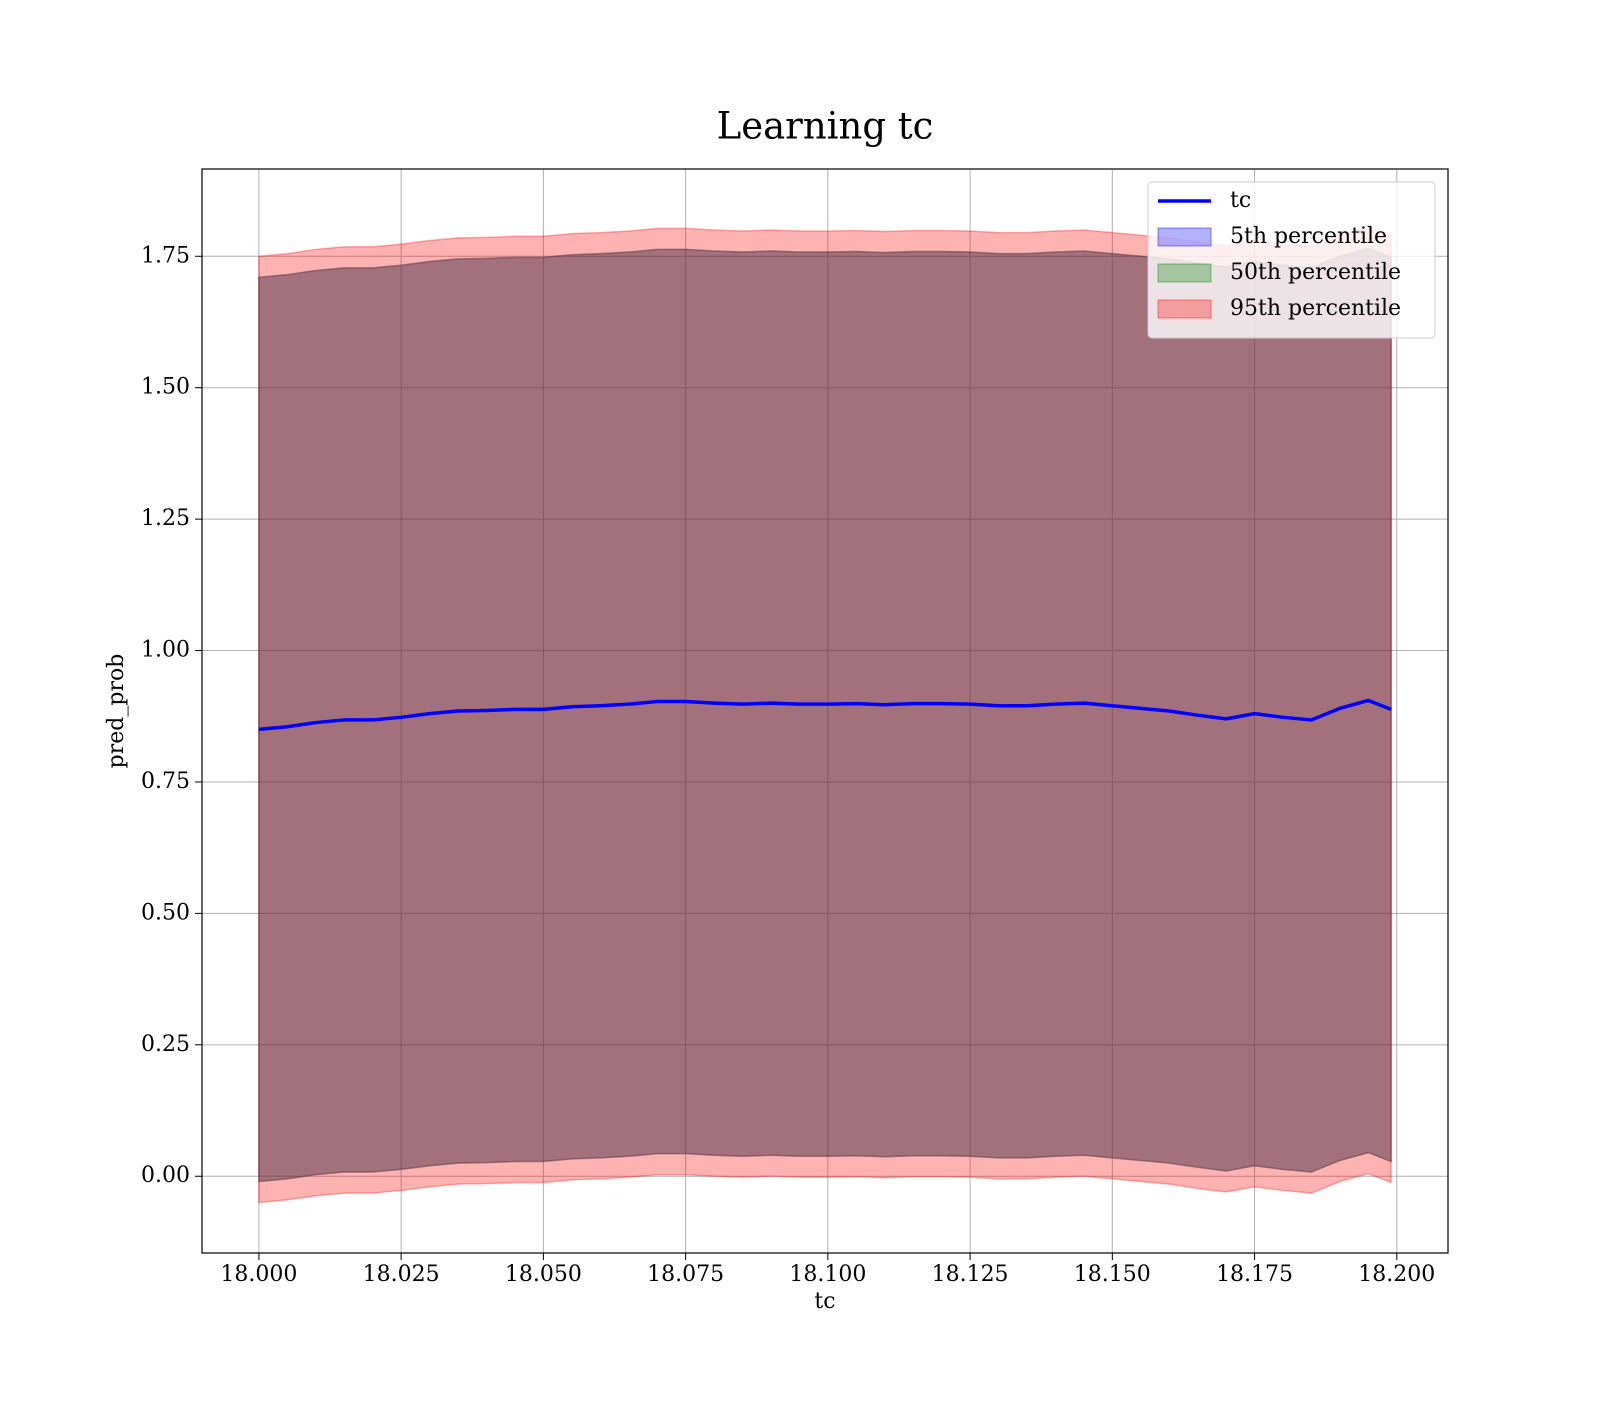 The image size is (1600, 1404). Describe the element at coordinates (1396, 1274) in the screenshot. I see `x-tick-label: 18.200` at that location.